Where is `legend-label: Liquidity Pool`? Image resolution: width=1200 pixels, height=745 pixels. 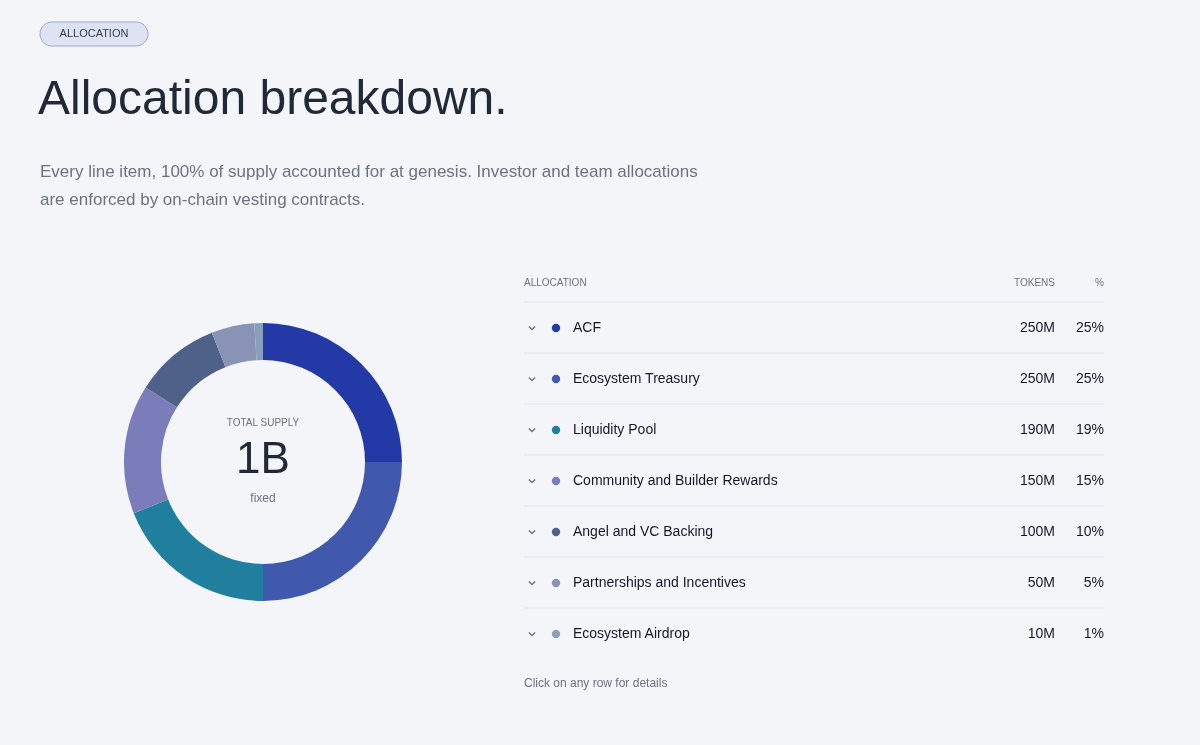
legend-label: Liquidity Pool is located at coordinates (615, 429).